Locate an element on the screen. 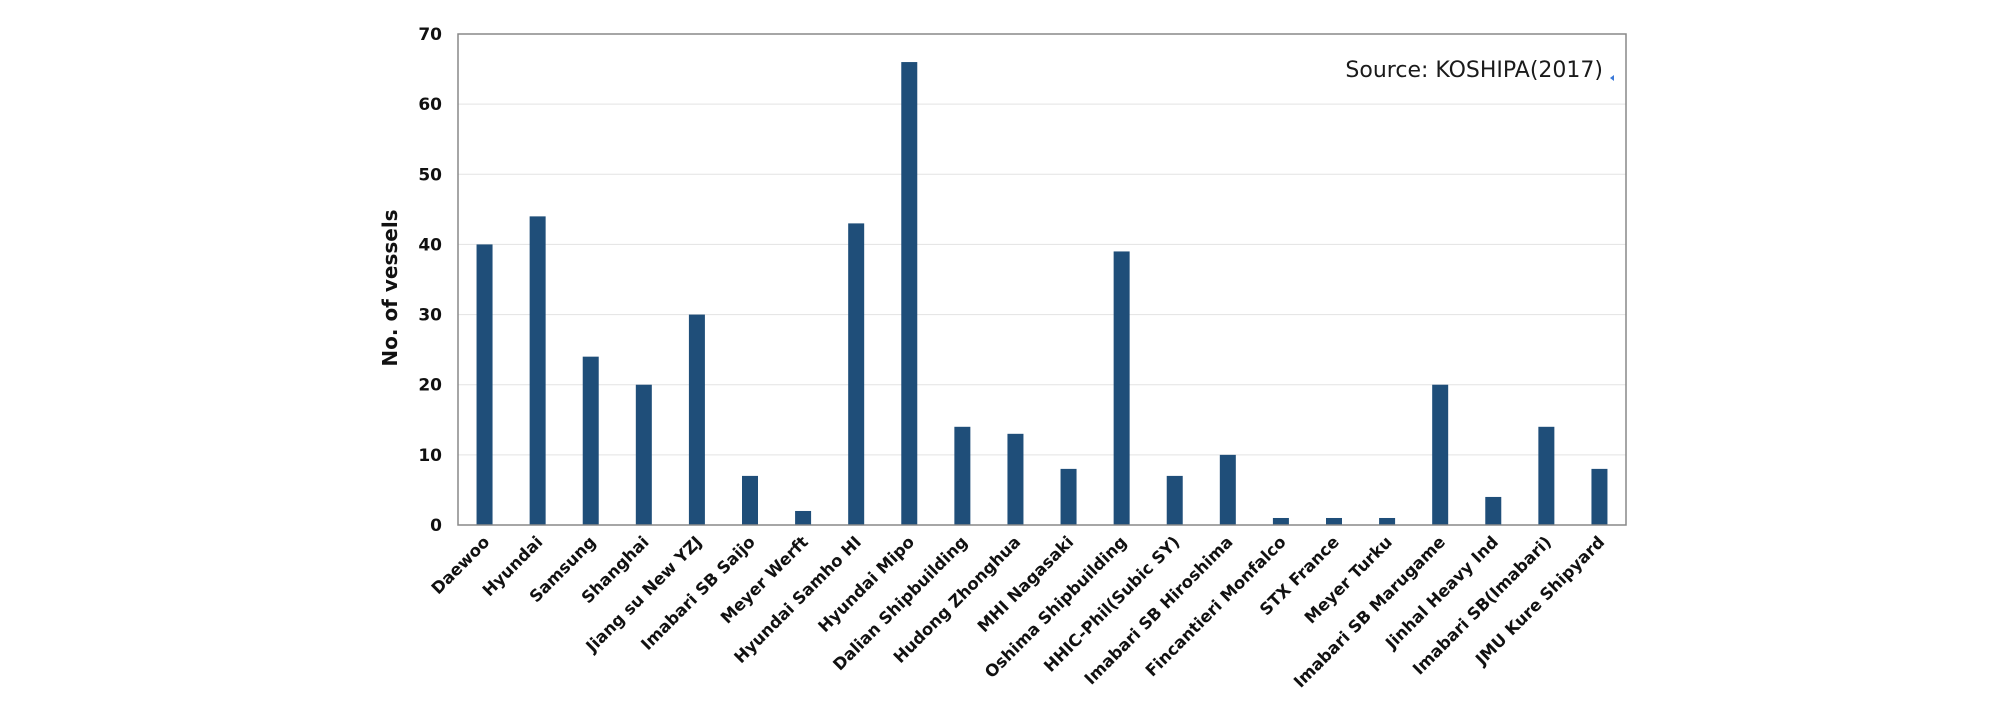  source-annotation: Source: KOSHIPA(2017) is located at coordinates (1474, 70).